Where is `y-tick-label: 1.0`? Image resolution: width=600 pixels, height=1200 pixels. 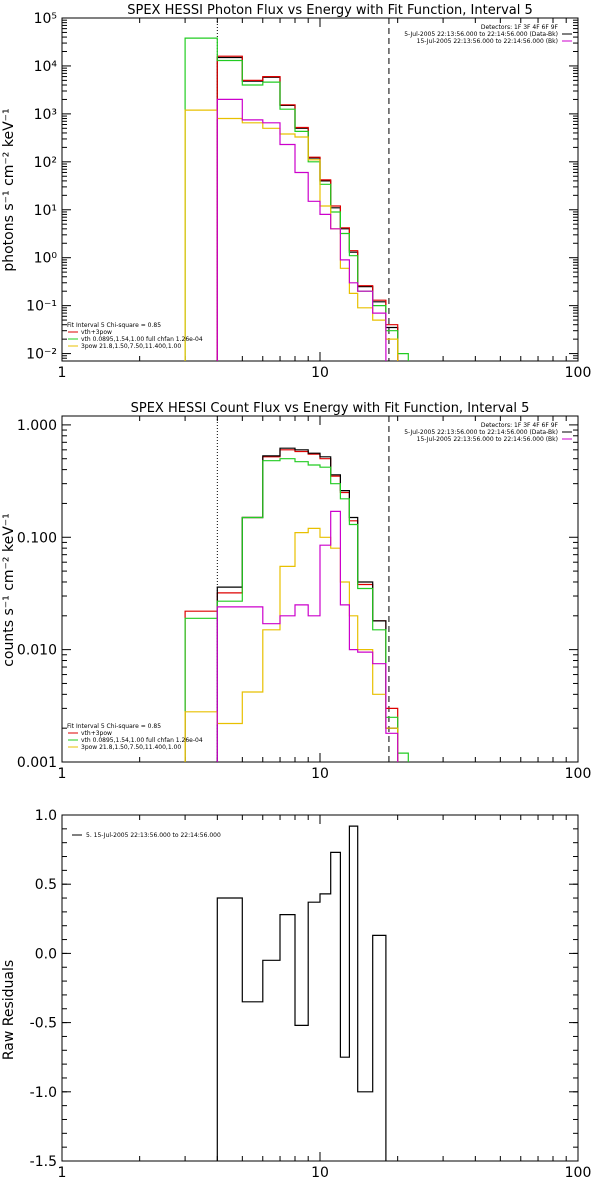 y-tick-label: 1.0 is located at coordinates (46, 816).